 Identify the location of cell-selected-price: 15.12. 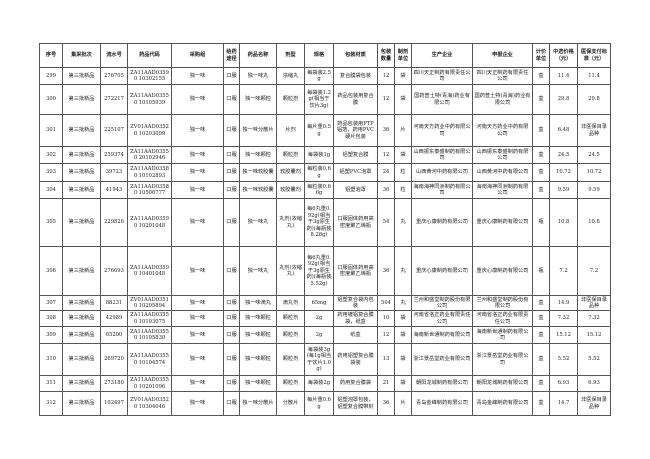
(563, 335).